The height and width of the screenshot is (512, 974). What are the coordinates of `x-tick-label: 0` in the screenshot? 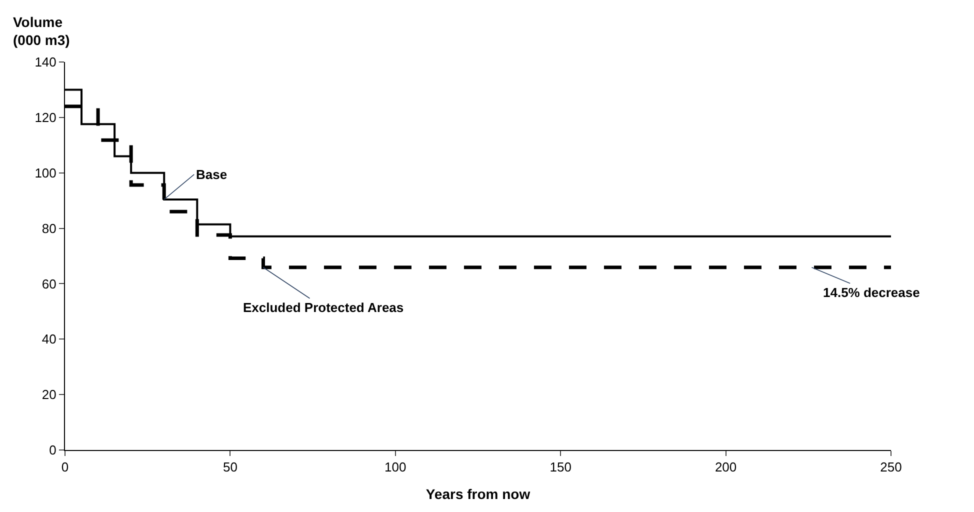 It's located at (65, 467).